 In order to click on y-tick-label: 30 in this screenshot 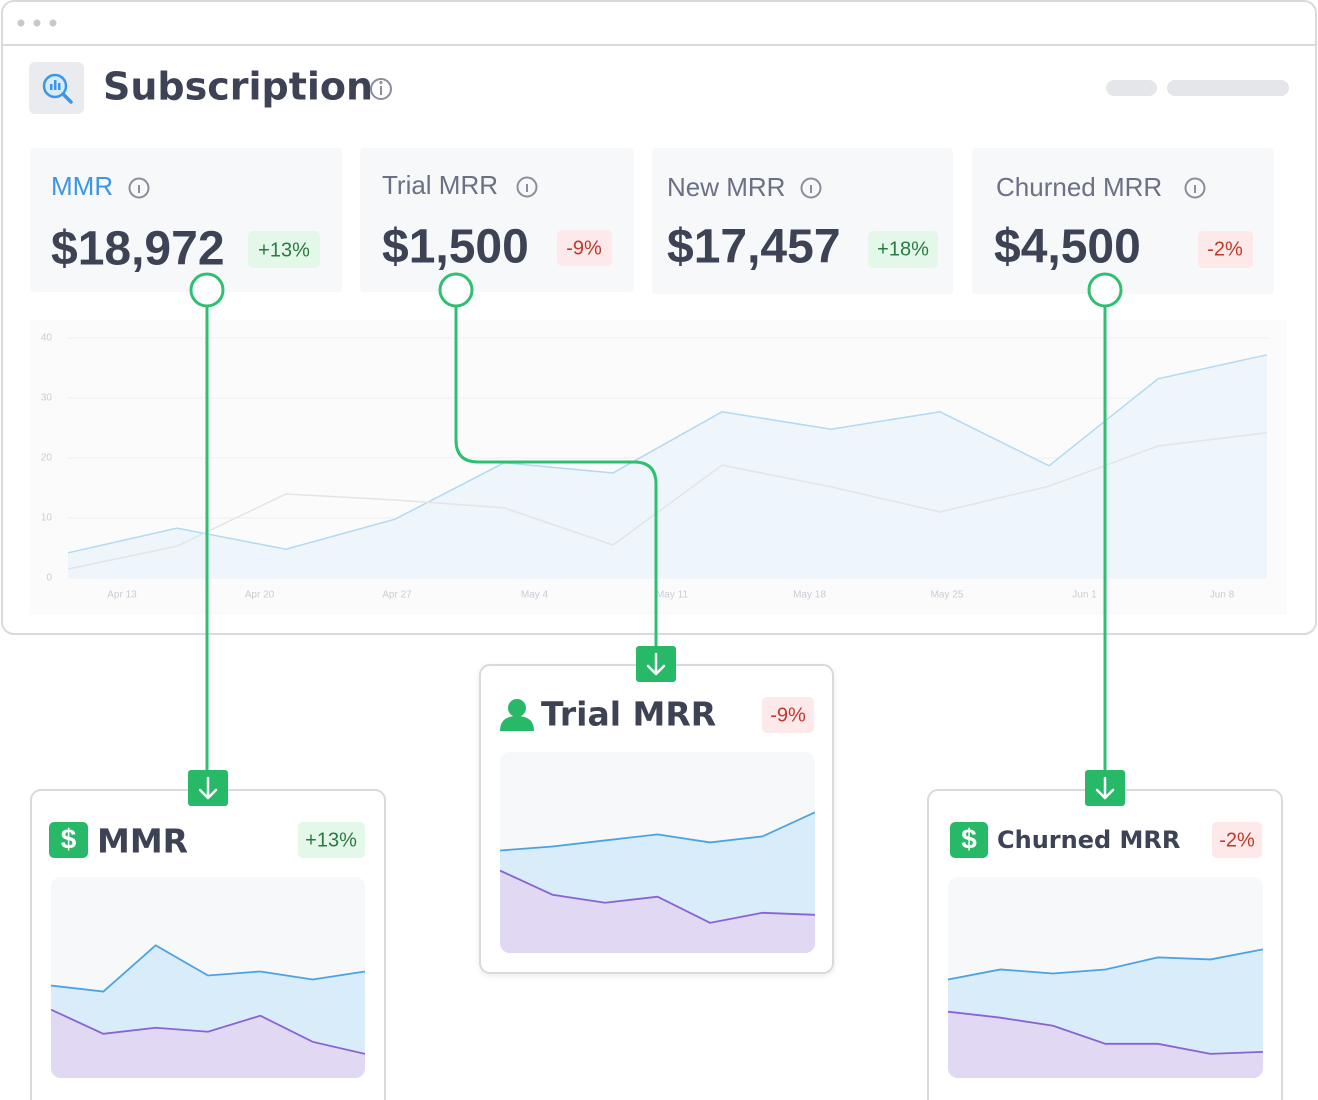, I will do `click(47, 398)`.